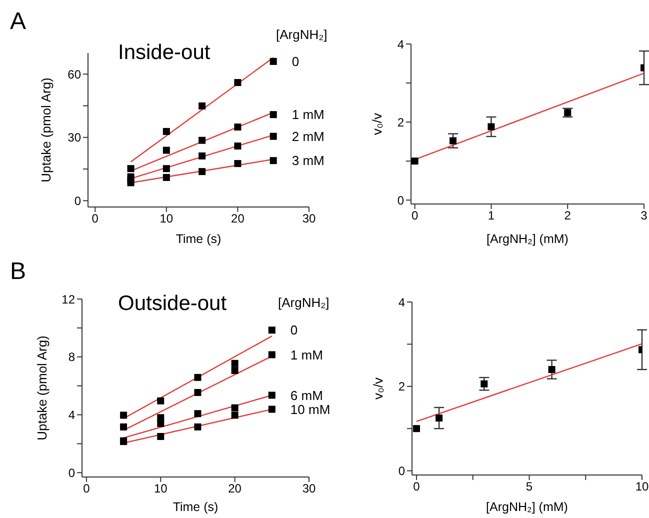 The height and width of the screenshot is (518, 649). What do you see at coordinates (172, 303) in the screenshot?
I see `chart-title: Outside-out` at bounding box center [172, 303].